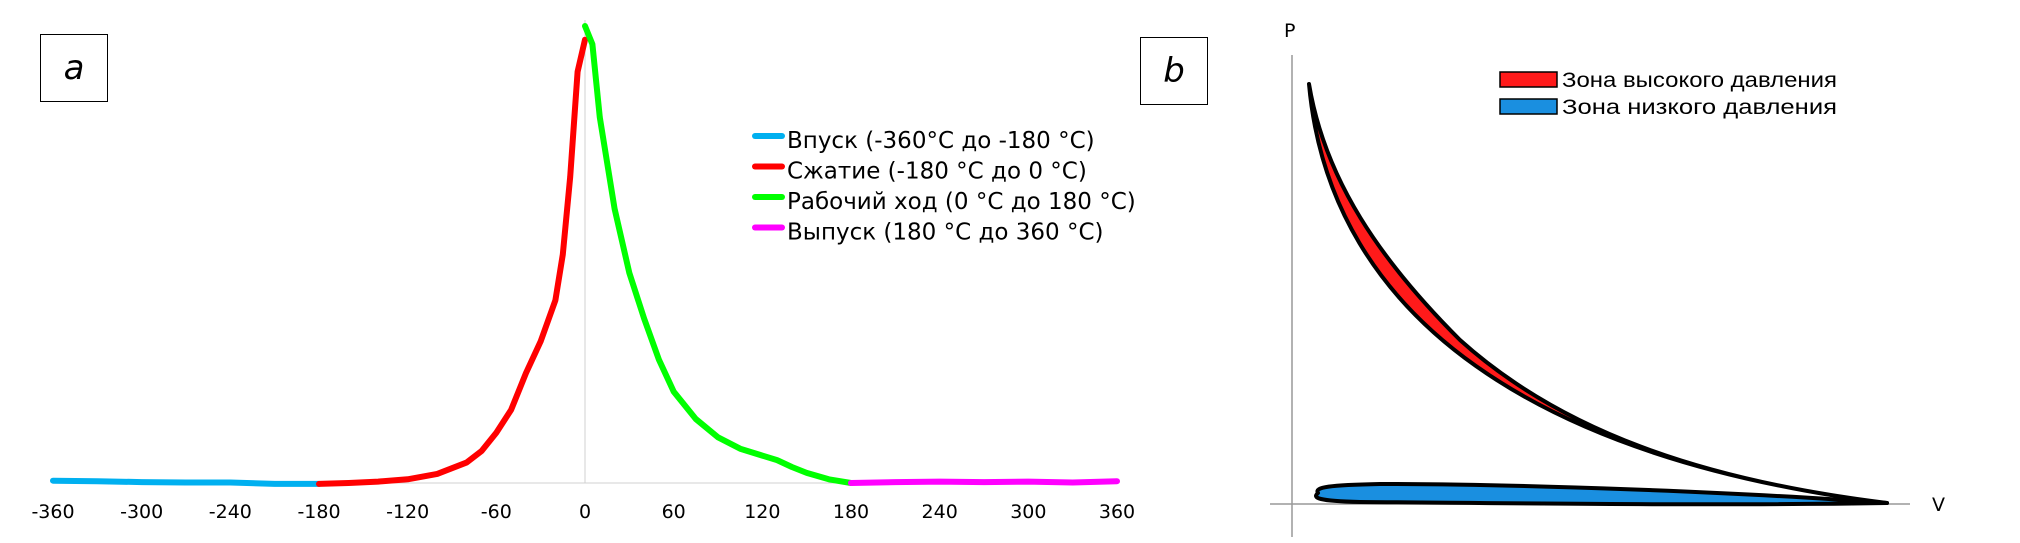 The height and width of the screenshot is (543, 2020). What do you see at coordinates (941, 141) in the screenshot?
I see `legend-label-1: Впуск (-360°C до -180 °C)` at bounding box center [941, 141].